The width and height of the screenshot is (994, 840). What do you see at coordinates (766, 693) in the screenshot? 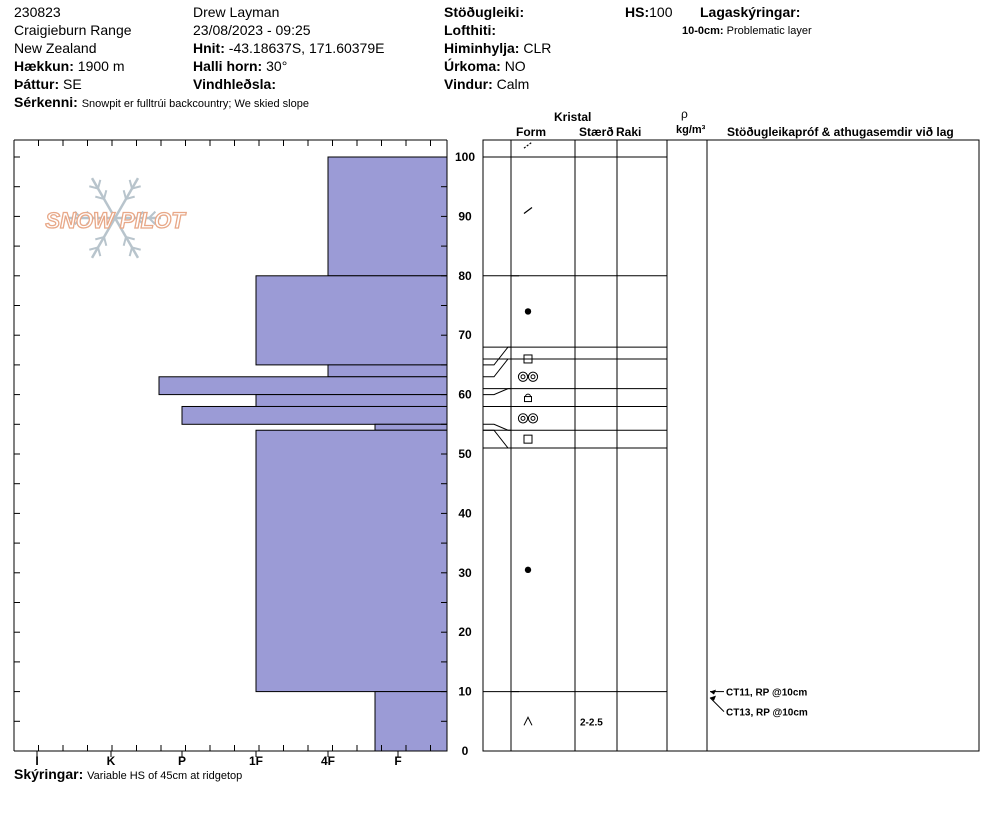
I see `test-result-label: CT11, RP @10cm` at bounding box center [766, 693].